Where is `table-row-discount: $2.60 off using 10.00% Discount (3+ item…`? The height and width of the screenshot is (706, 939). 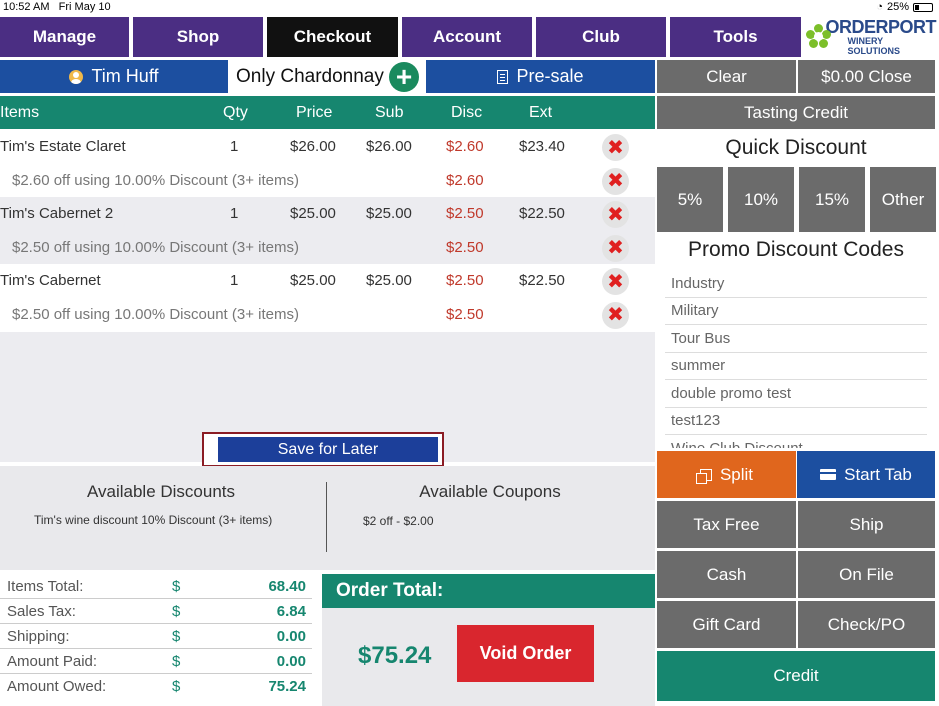
table-row-discount: $2.60 off using 10.00% Discount (3+ item… is located at coordinates (327, 181).